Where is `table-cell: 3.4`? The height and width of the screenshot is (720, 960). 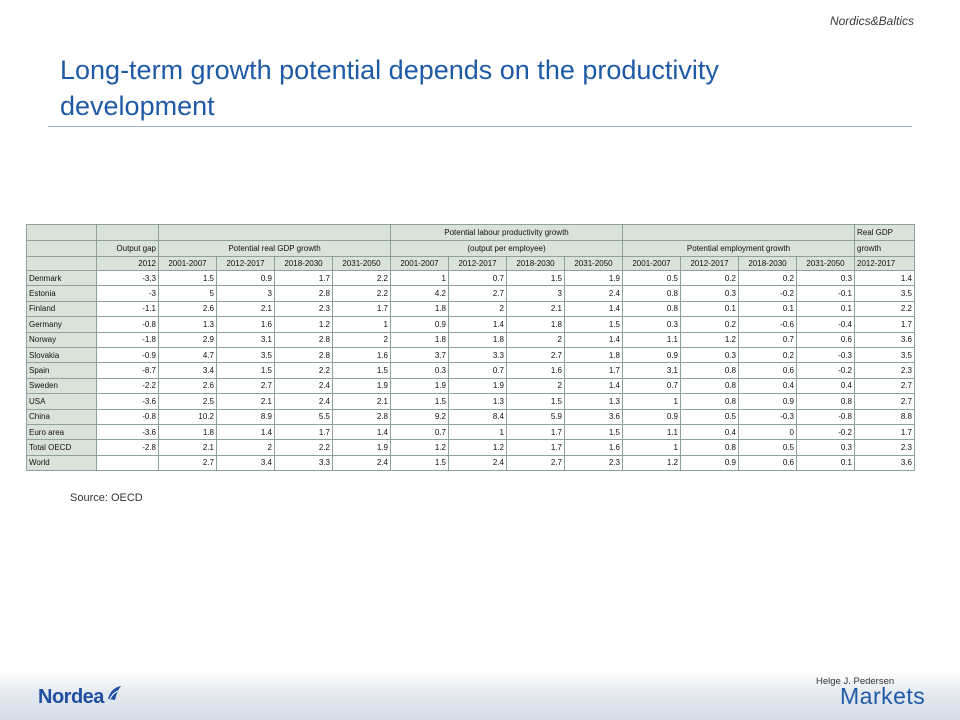
table-cell: 3.4 is located at coordinates (245, 463).